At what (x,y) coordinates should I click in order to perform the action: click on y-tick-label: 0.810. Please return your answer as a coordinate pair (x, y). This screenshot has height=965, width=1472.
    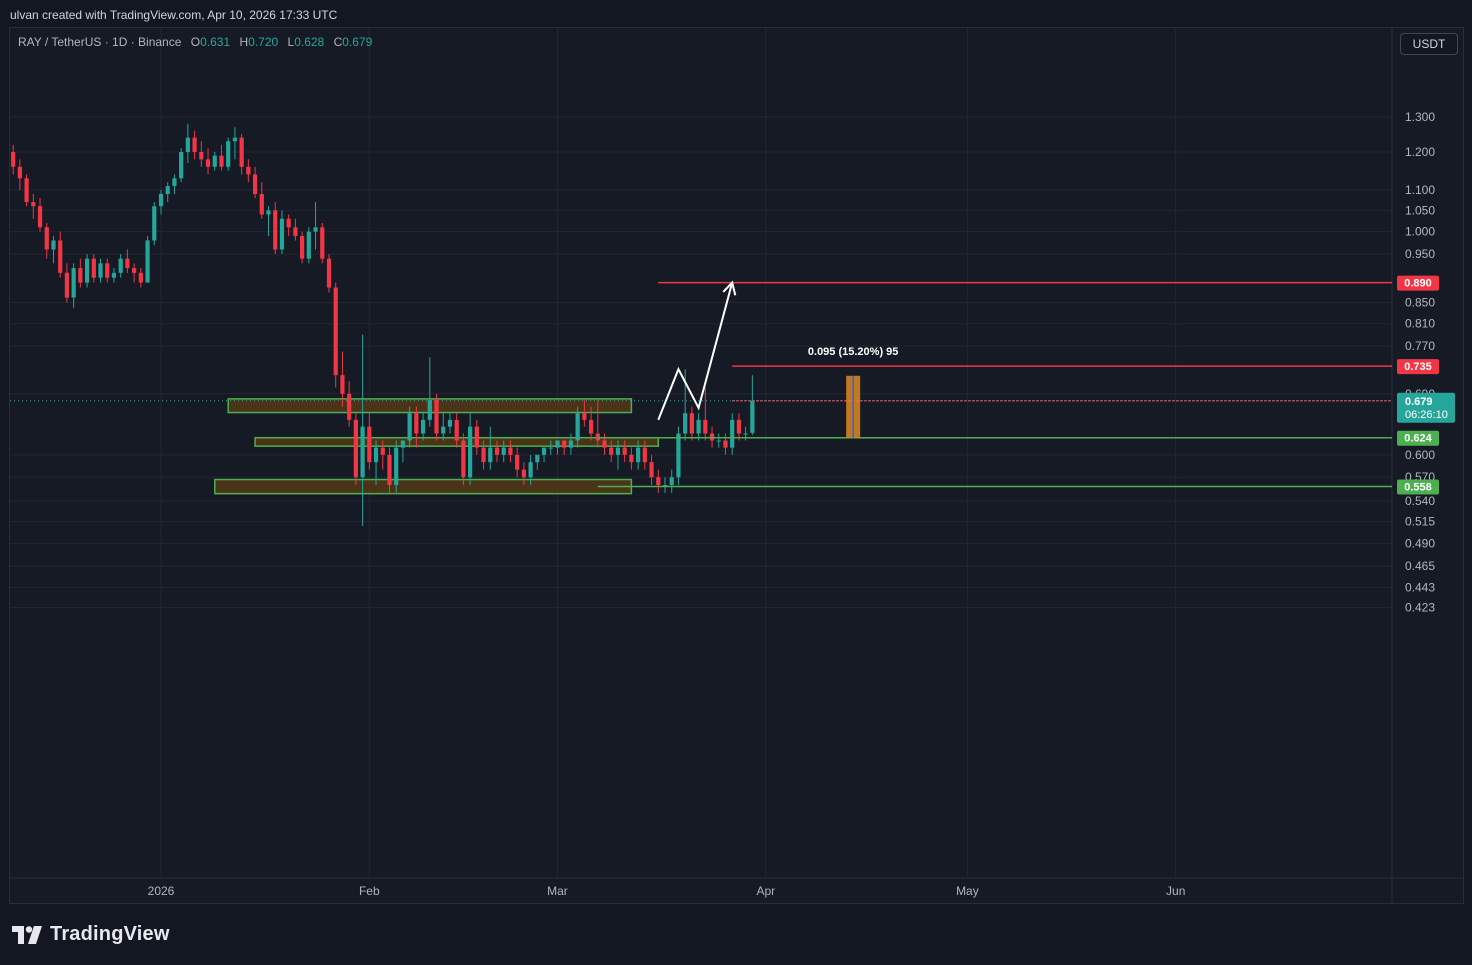
    Looking at the image, I should click on (1420, 324).